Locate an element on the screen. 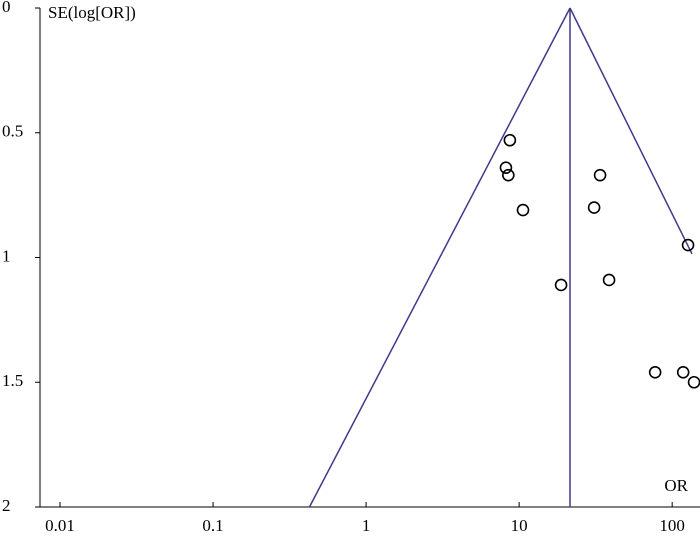  x-tick-label: 0.01 is located at coordinates (60, 525).